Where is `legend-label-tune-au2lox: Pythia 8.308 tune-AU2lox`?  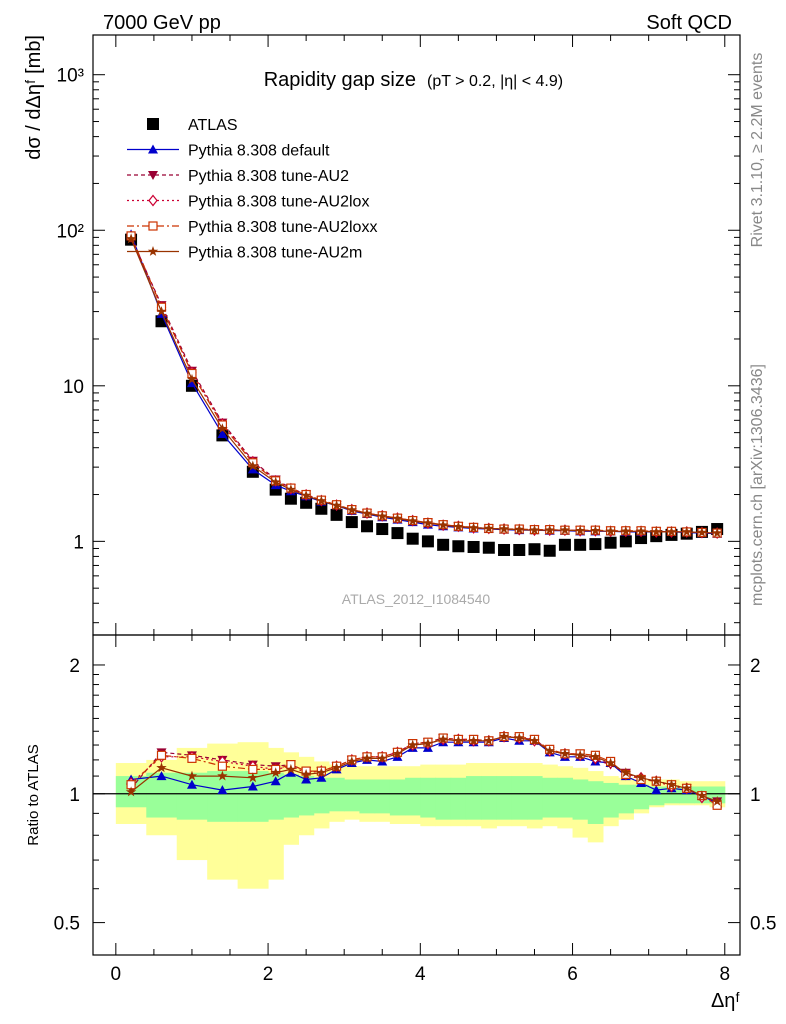 legend-label-tune-au2lox: Pythia 8.308 tune-AU2lox is located at coordinates (278, 202).